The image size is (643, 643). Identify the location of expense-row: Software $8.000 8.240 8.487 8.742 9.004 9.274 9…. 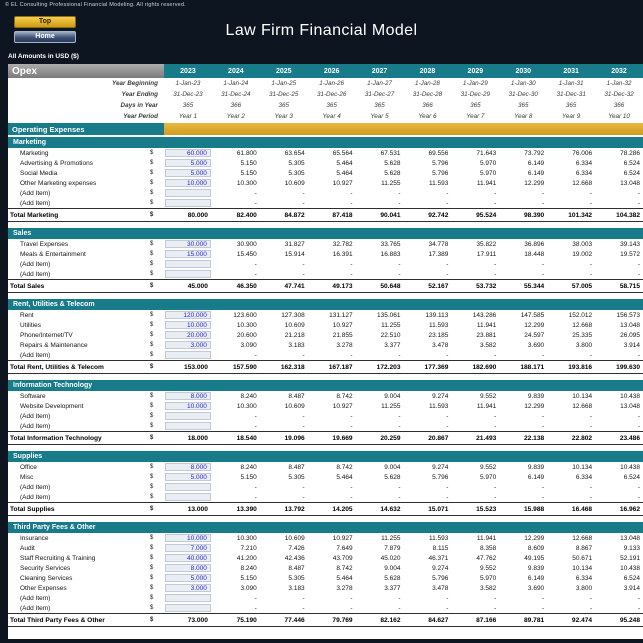
(325, 396).